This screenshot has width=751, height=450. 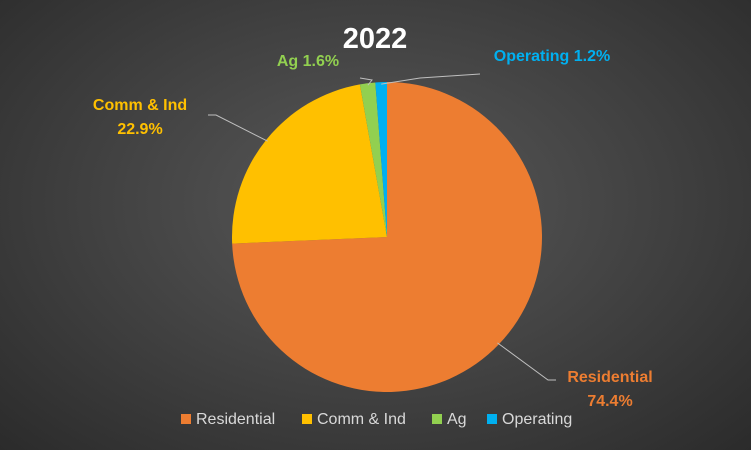 What do you see at coordinates (361, 419) in the screenshot?
I see `legend-label: Comm & Ind` at bounding box center [361, 419].